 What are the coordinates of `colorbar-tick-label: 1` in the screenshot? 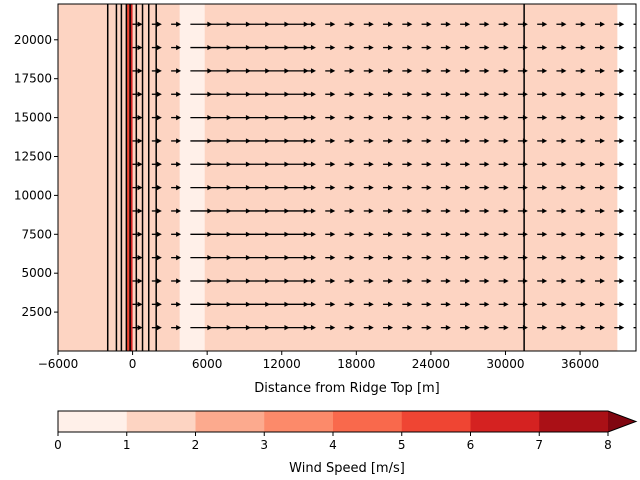 It's located at (127, 445).